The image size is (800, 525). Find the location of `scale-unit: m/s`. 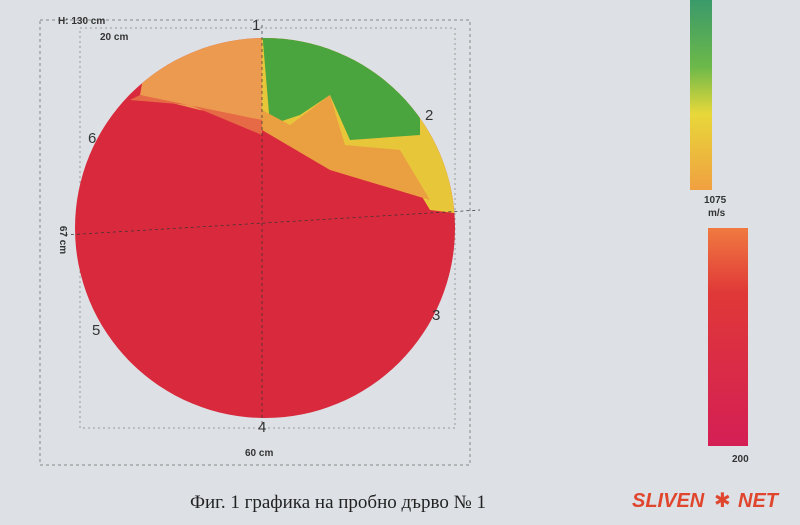

scale-unit: m/s is located at coordinates (717, 213).